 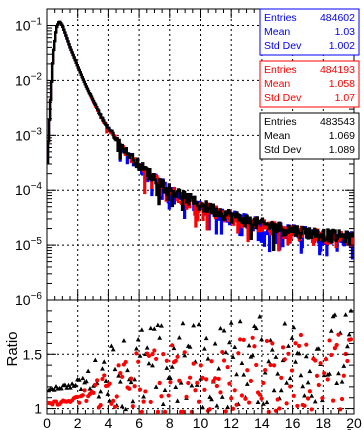 I want to click on stat-box: Entries 483543 Mean 1.069 Std Dev 1.089, so click(x=309, y=136).